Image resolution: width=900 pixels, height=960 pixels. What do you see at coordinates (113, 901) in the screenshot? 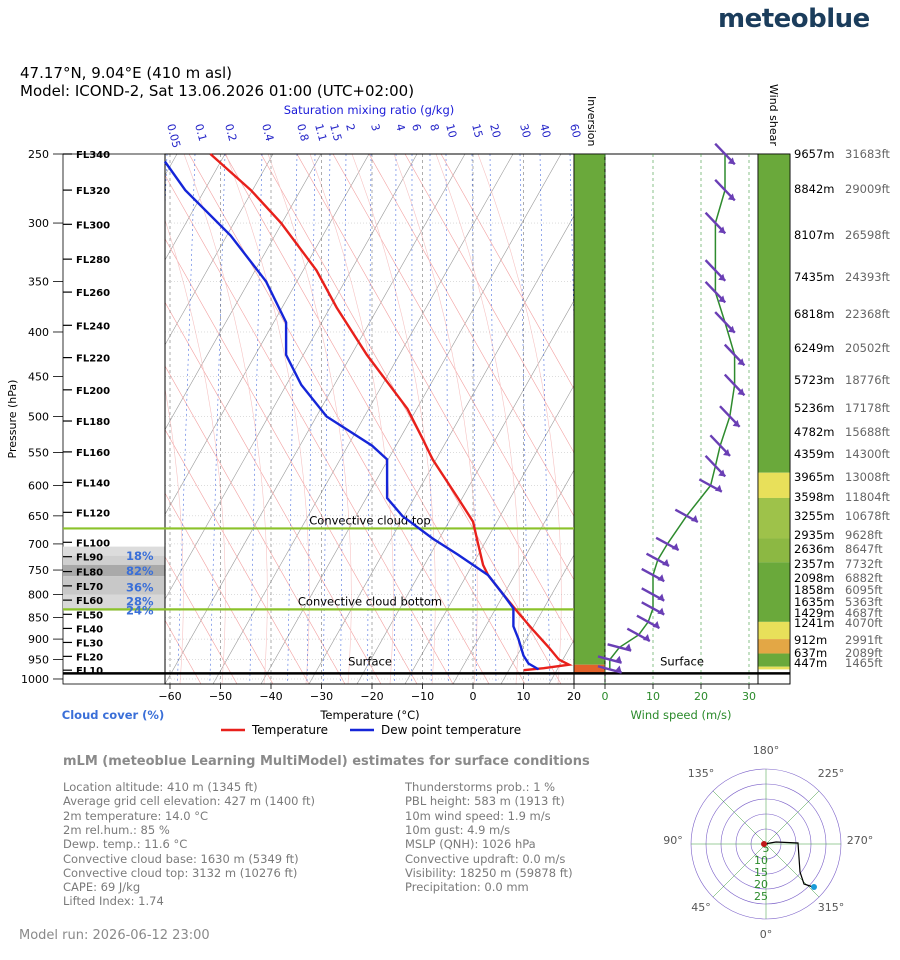
I see `mlm-stat: Lifted Index: 1.74` at bounding box center [113, 901].